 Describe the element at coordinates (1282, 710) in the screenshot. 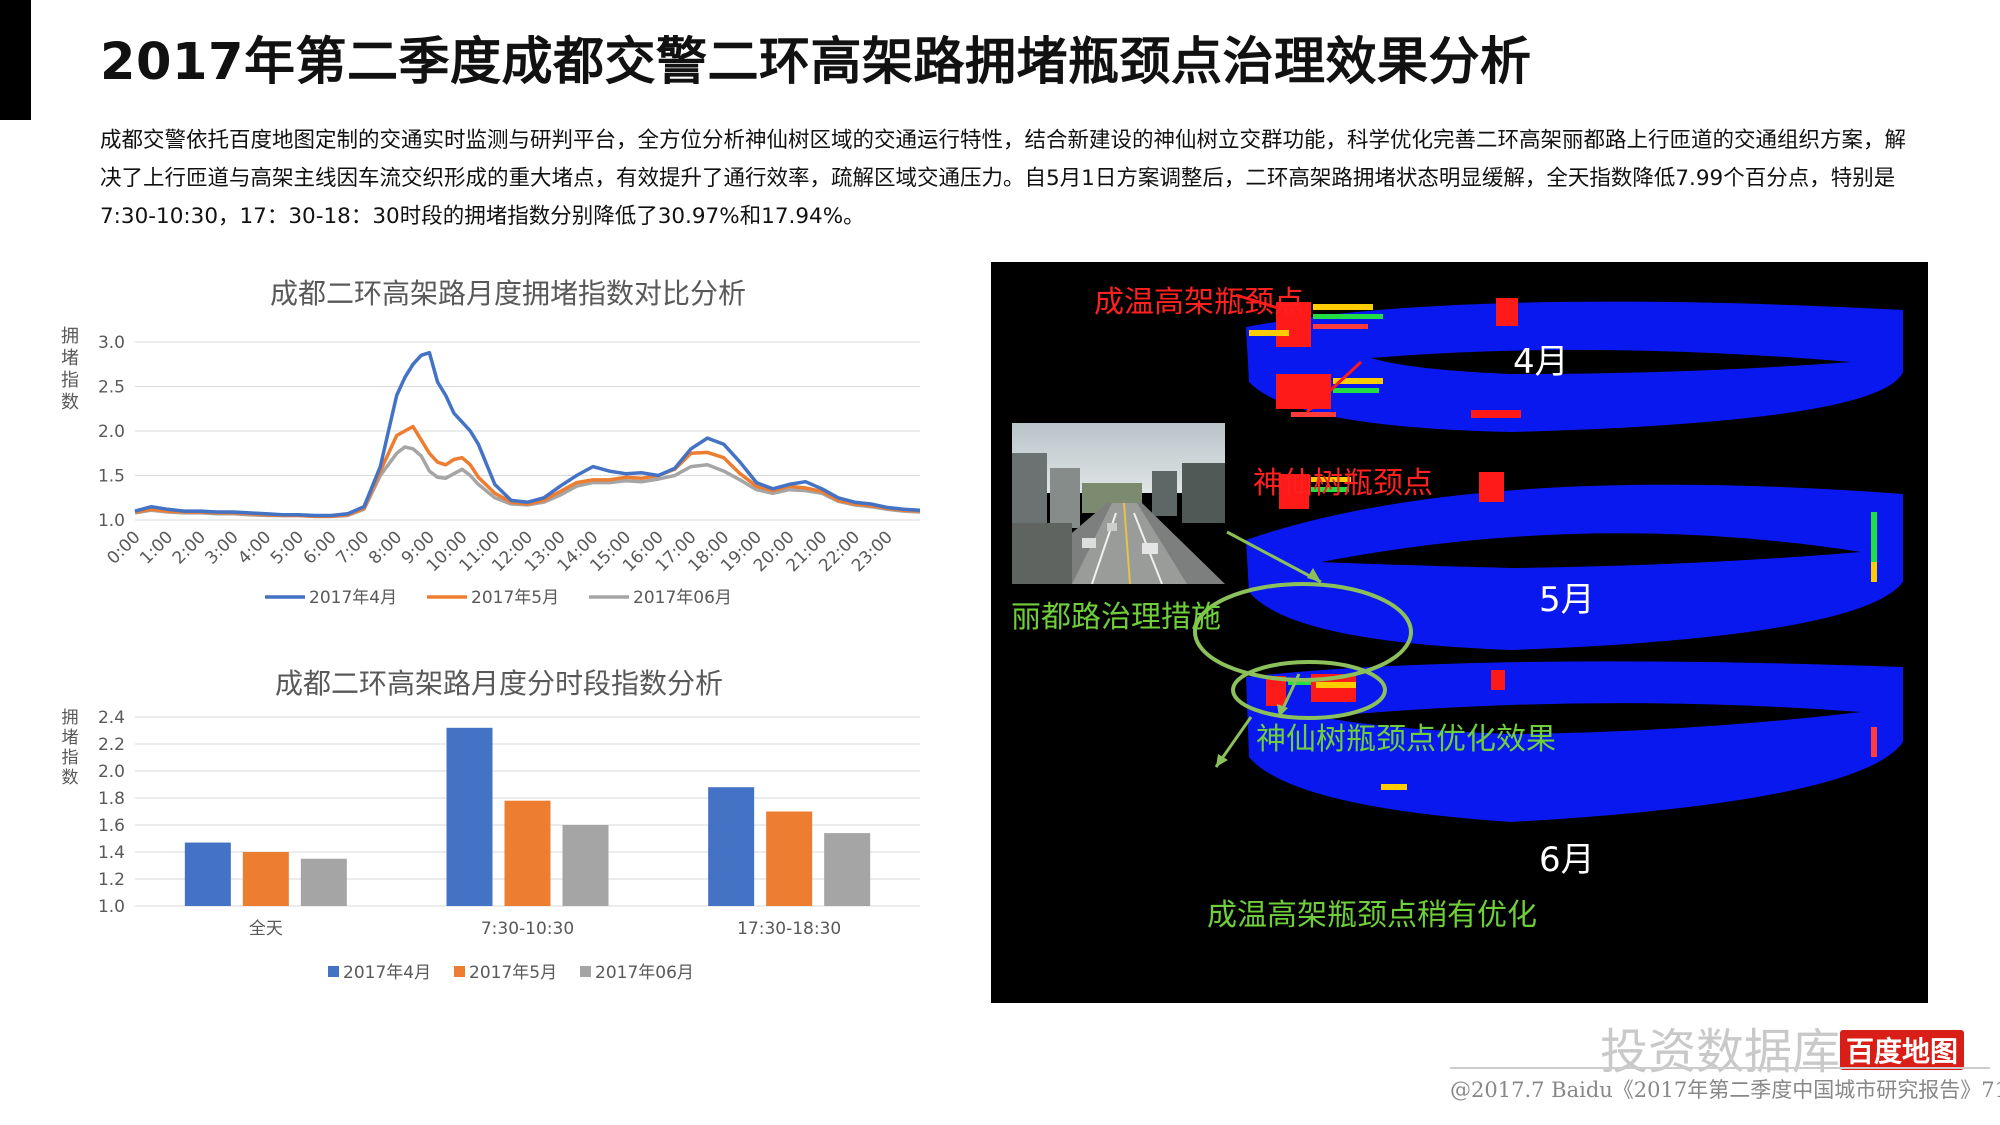

I see `arrow-head-effect` at that location.